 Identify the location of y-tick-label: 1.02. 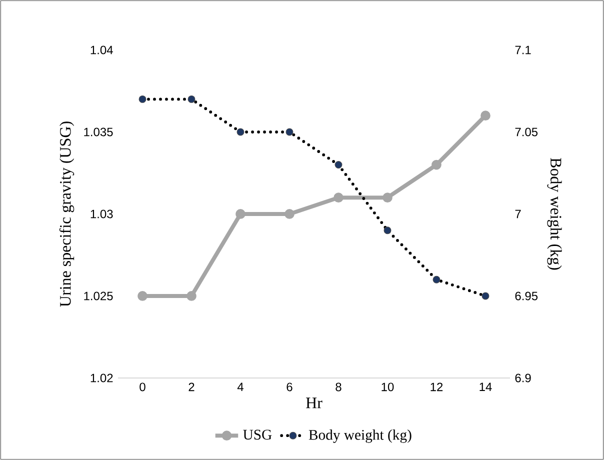
(101, 378).